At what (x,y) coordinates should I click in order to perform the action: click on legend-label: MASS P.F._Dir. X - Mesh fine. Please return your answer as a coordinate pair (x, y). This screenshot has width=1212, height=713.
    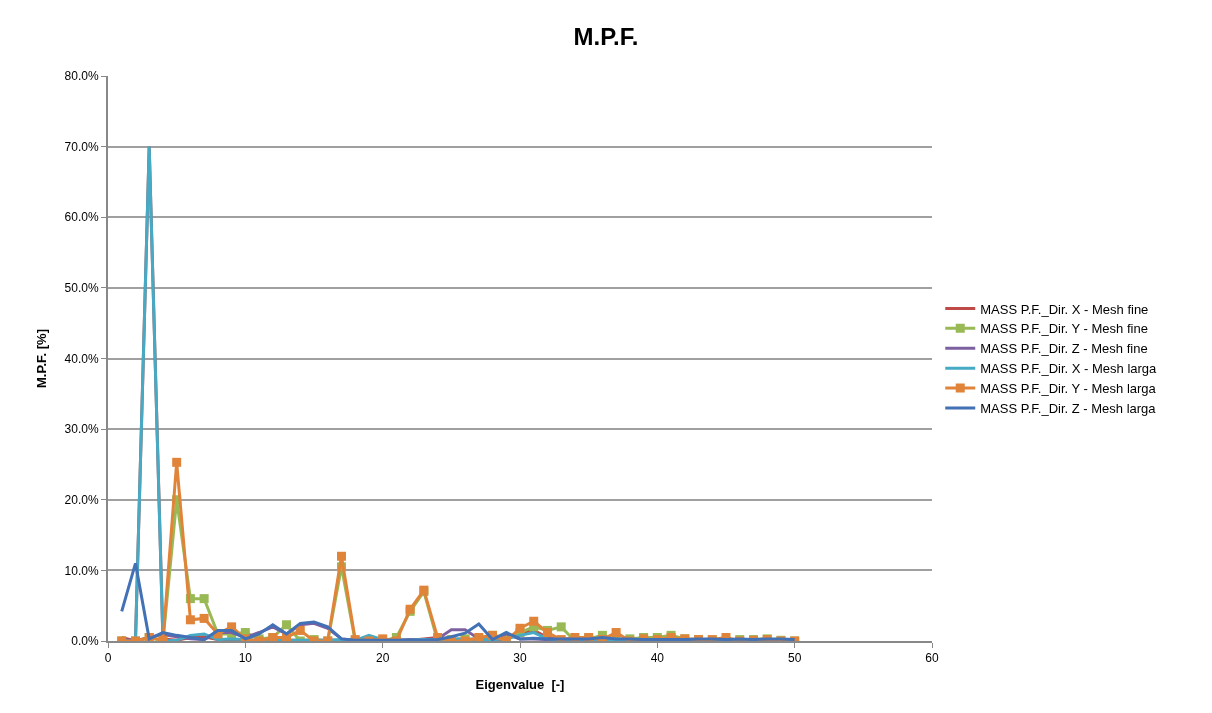
    Looking at the image, I should click on (1064, 309).